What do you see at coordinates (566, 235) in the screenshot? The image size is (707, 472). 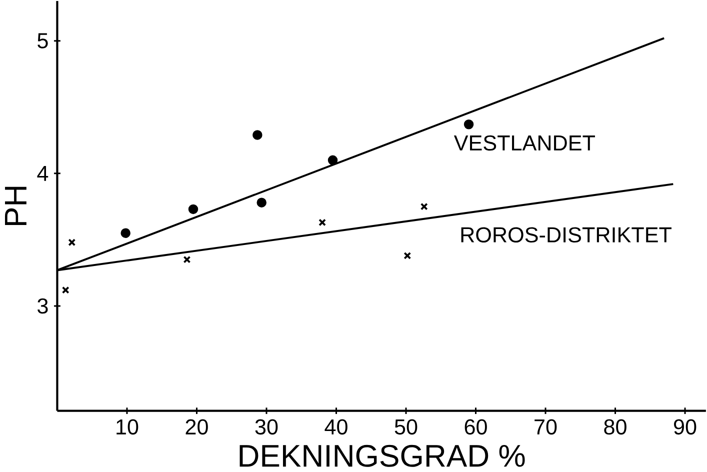 I see `series-label: ROROS-DISTRIKTET` at bounding box center [566, 235].